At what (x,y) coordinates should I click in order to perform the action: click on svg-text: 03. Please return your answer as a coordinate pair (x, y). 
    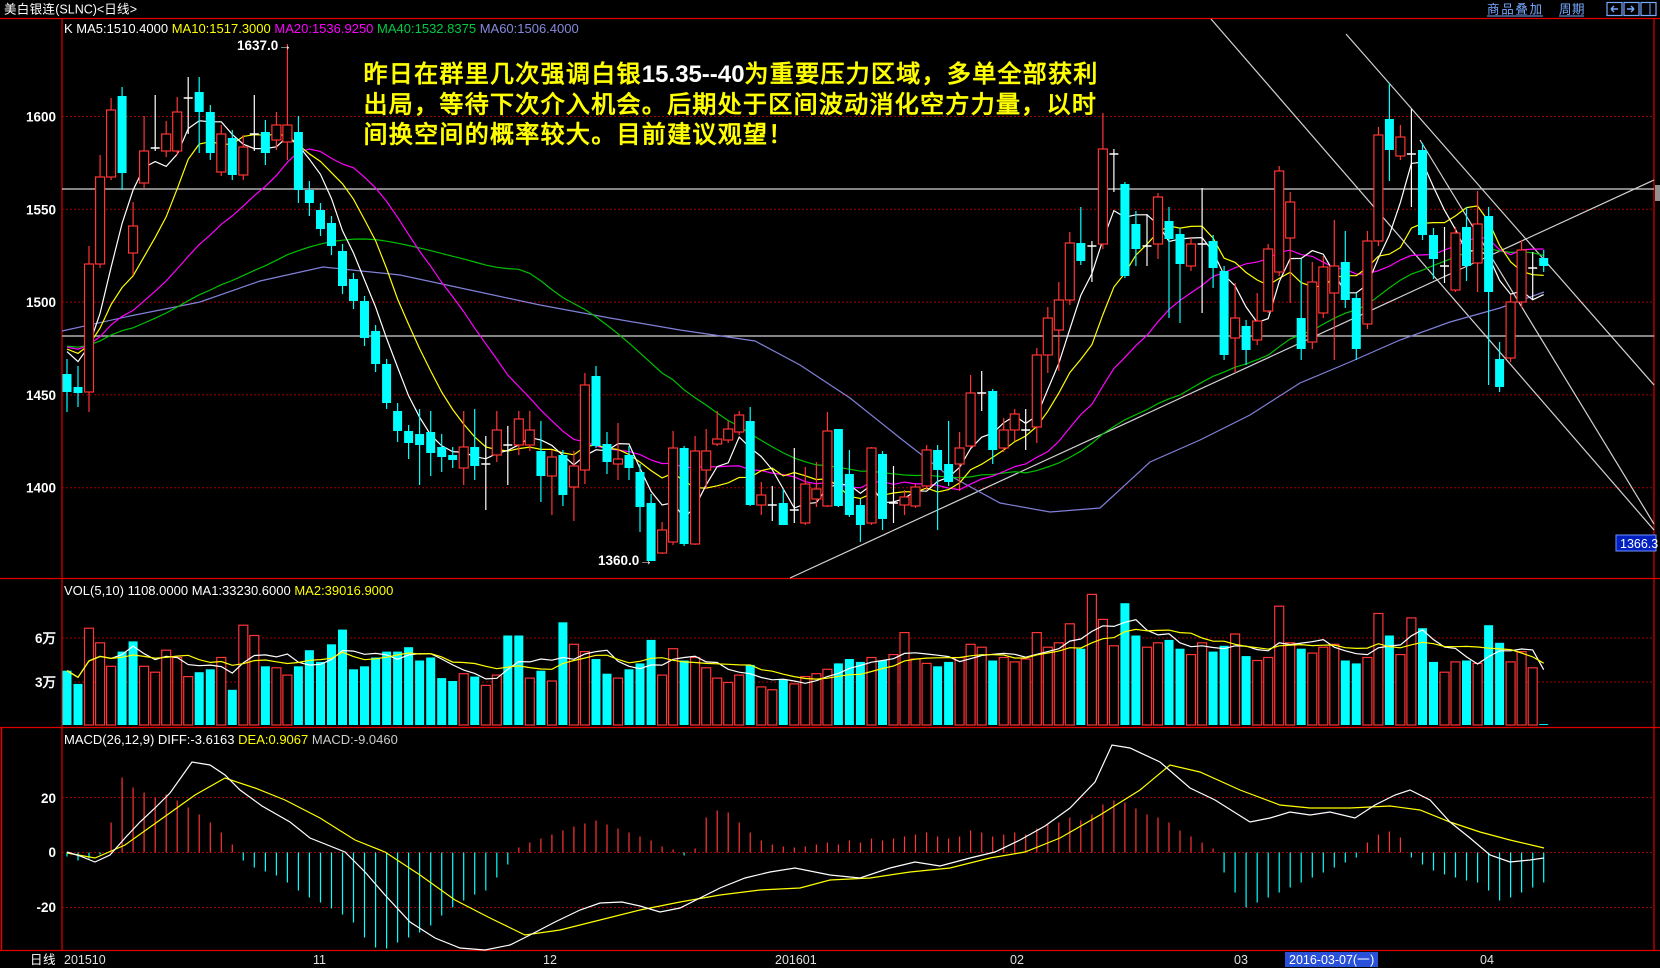
    Looking at the image, I should click on (1241, 960).